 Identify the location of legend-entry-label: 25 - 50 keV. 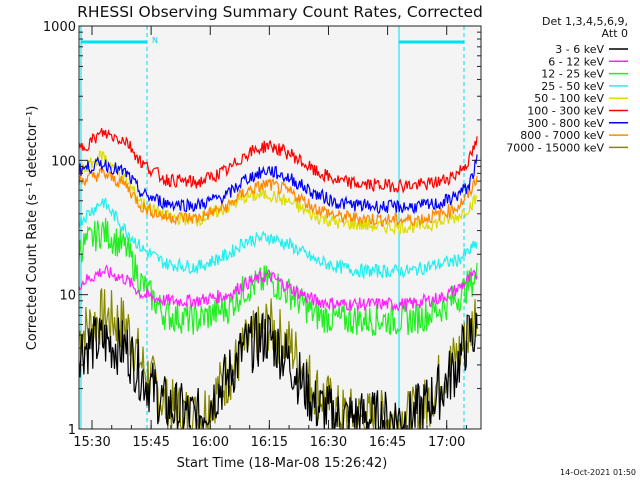
(572, 86).